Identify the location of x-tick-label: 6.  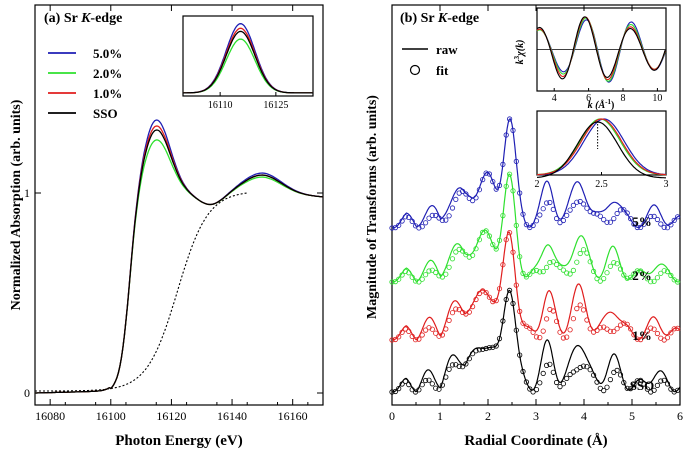
(680, 416).